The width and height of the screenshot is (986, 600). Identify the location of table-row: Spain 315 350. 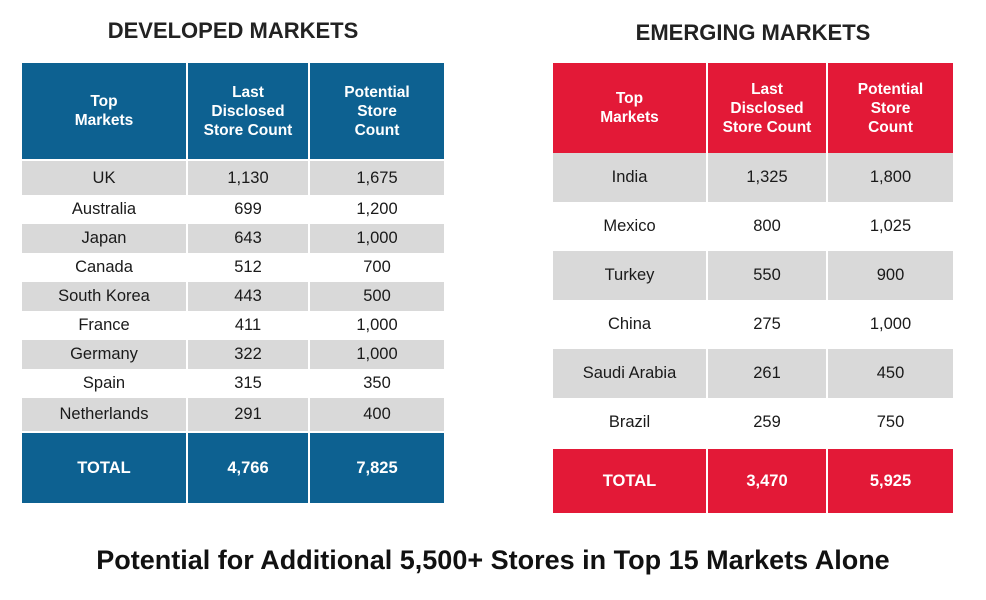
(233, 383).